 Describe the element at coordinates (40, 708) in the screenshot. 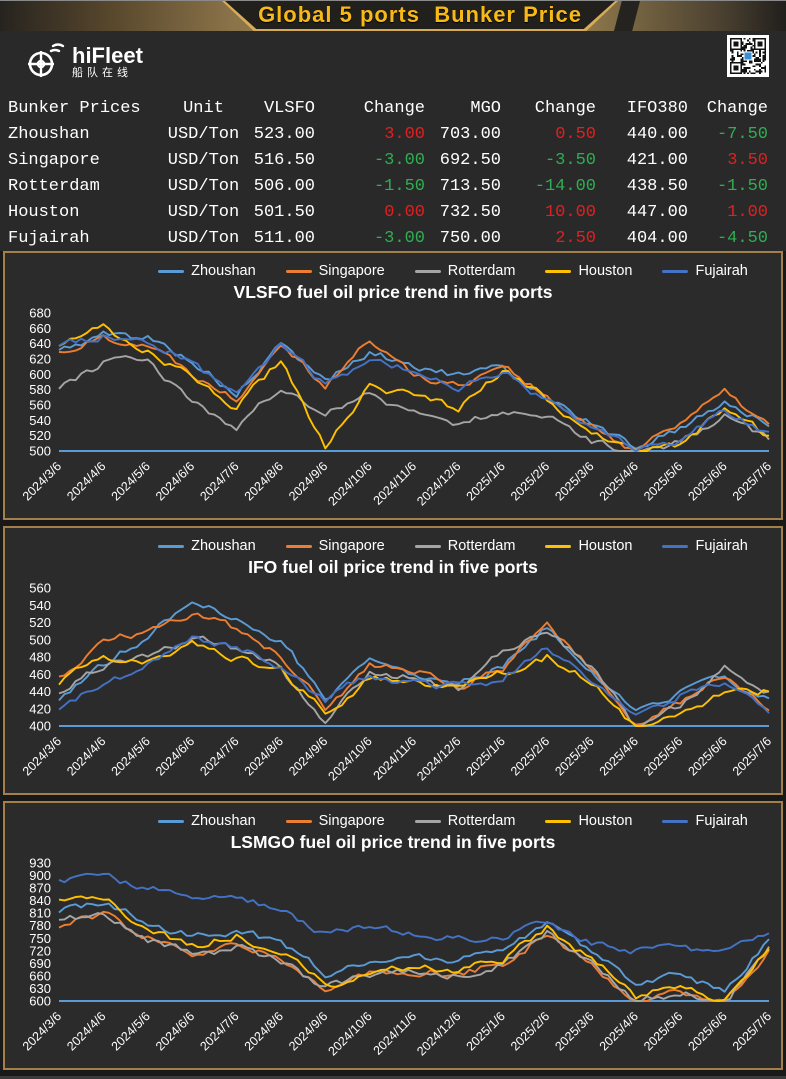

I see `y-tick-label: 420` at that location.